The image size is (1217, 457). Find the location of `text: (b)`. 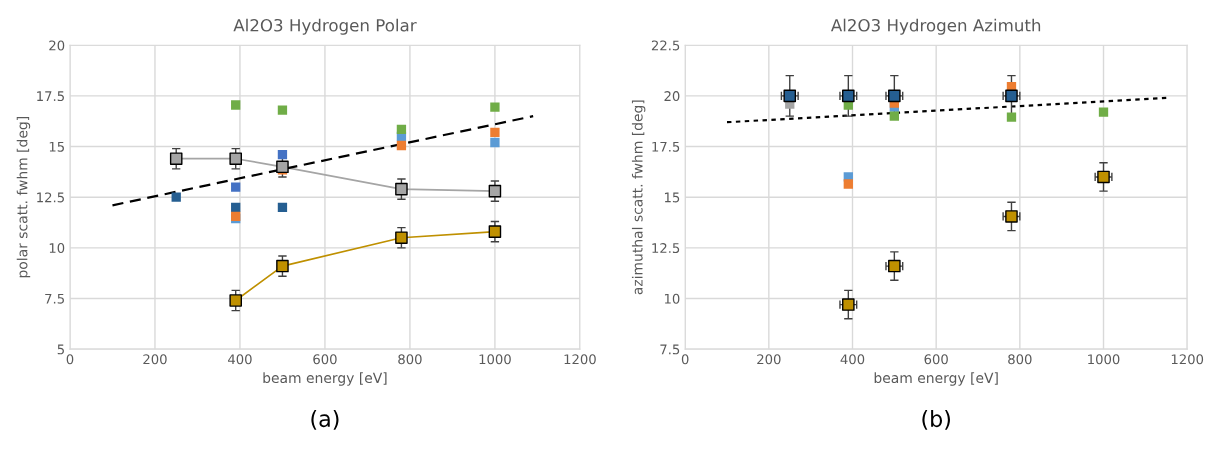

text: (b) is located at coordinates (936, 419).